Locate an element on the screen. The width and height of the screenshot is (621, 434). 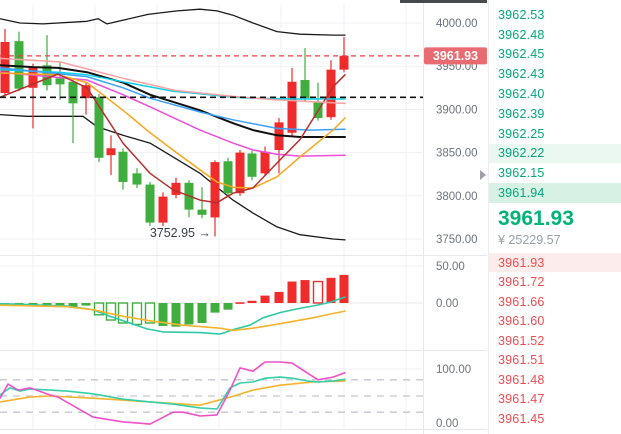
bid-row: 3961.66 is located at coordinates (521, 301).